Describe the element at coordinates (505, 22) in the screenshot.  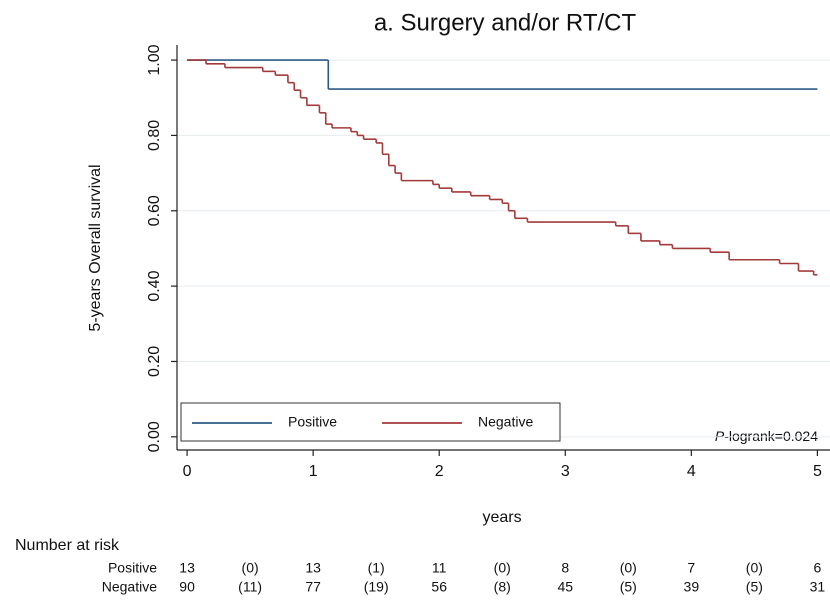
I see `chart-title: a. Surgery and/or RT/CT` at that location.